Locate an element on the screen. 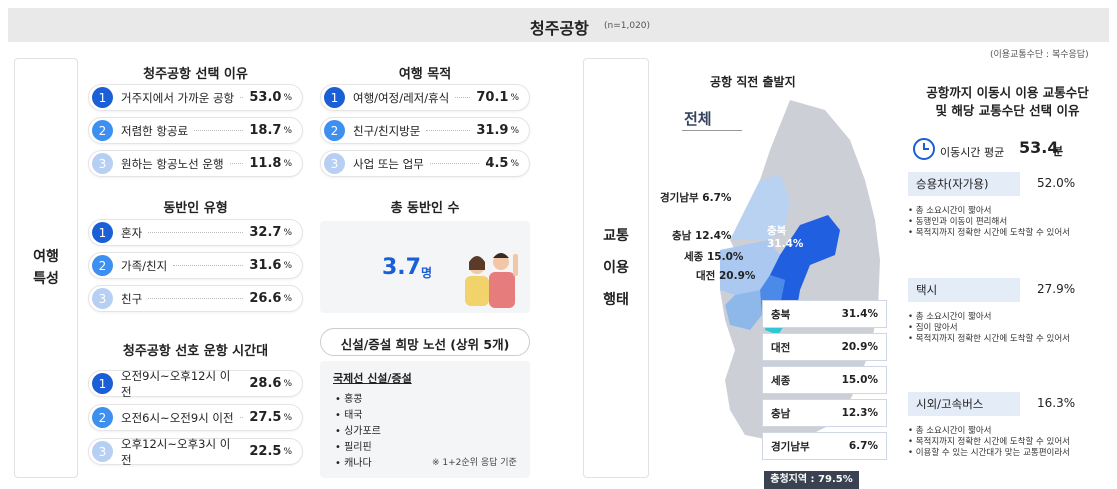 This screenshot has height=489, width=1117. panel-title: 청주공항 선호 운항 시간대 is located at coordinates (195, 351).